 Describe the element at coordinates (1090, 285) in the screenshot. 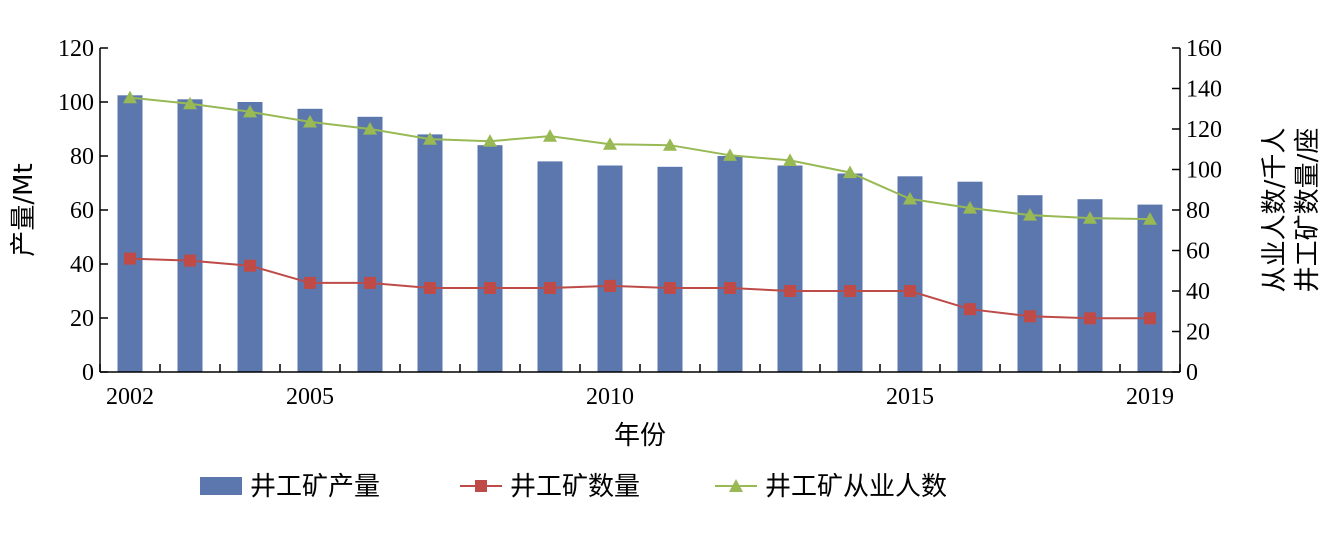

I see `bar-2018` at that location.